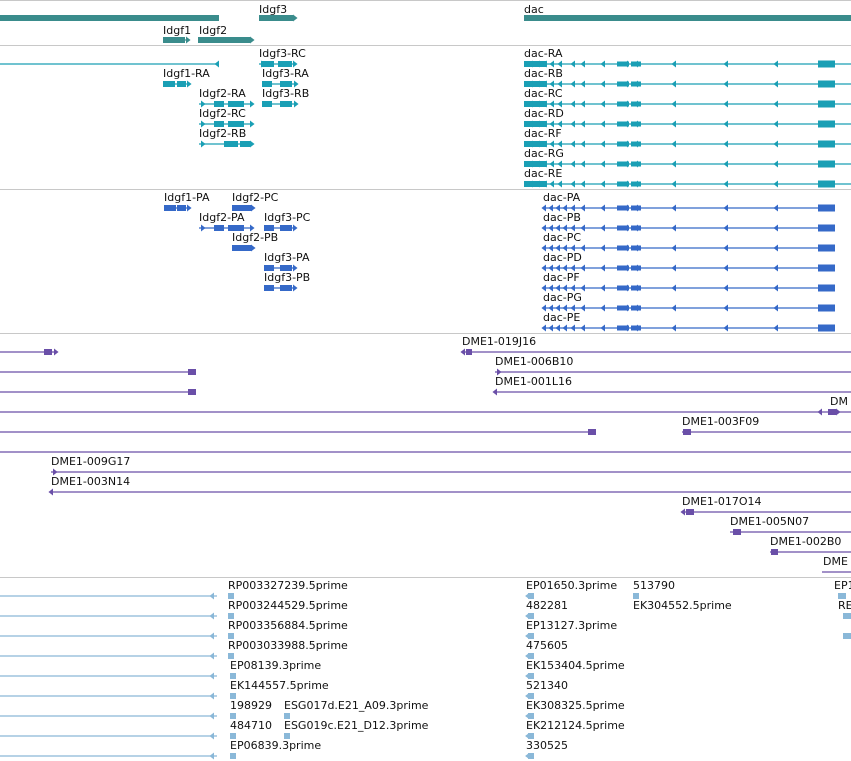 Image resolution: width=851 pixels, height=761 pixels. What do you see at coordinates (222, 113) in the screenshot?
I see `transcript-label: Idgf2-RC` at bounding box center [222, 113].